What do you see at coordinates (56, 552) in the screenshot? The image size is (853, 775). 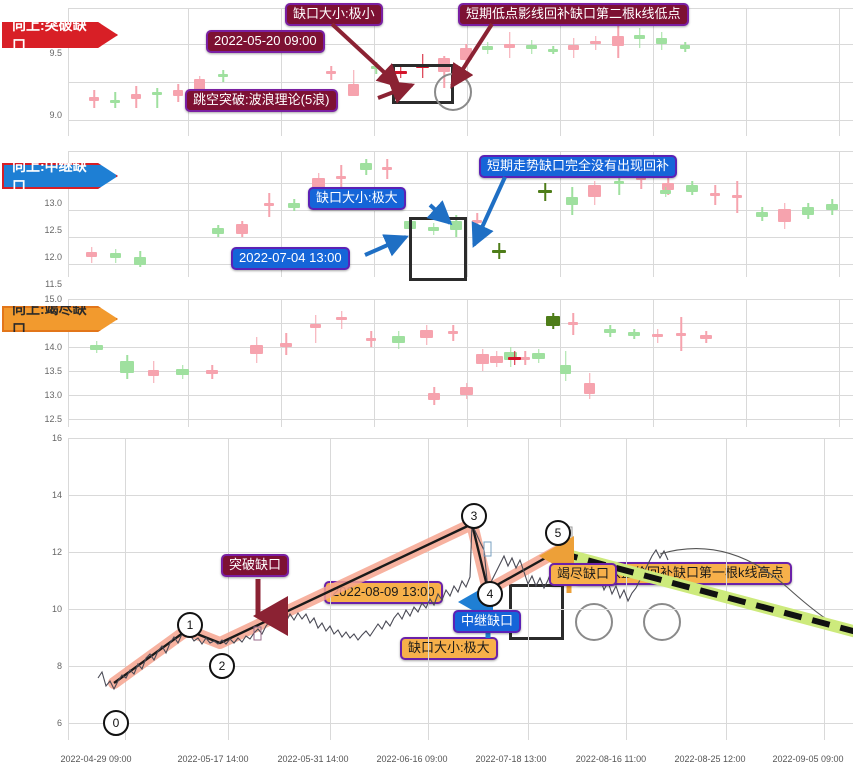 I see `y-tick-label: 12` at bounding box center [56, 552].